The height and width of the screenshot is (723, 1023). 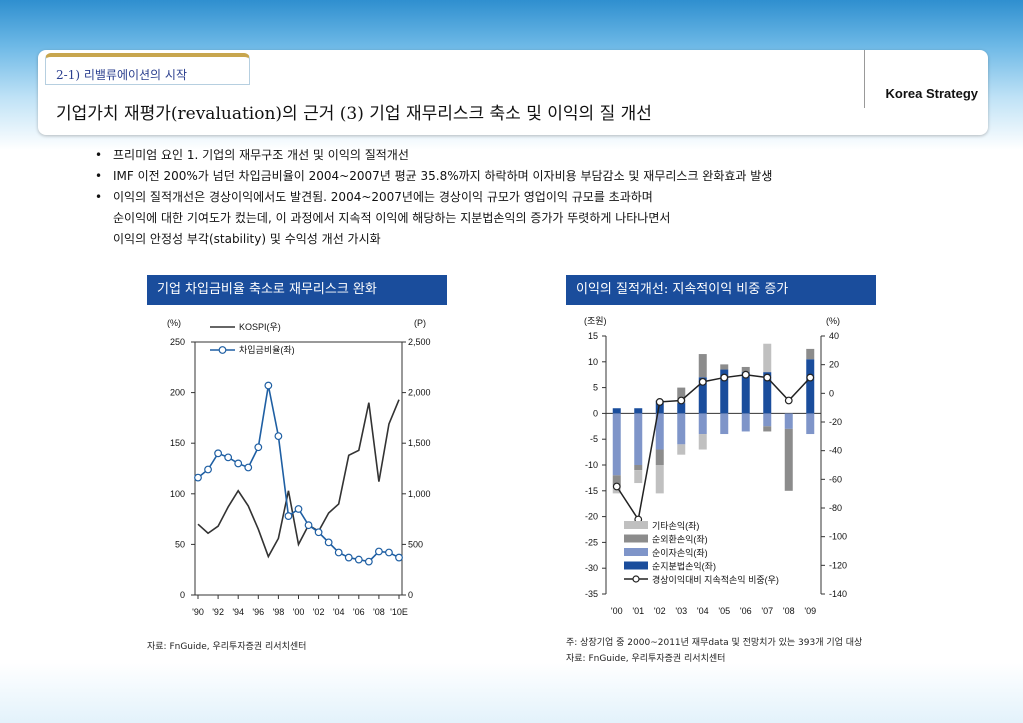 I want to click on left-panel-title: 기업 차입금비율 축소로 재무리스크 완화, so click(x=297, y=290).